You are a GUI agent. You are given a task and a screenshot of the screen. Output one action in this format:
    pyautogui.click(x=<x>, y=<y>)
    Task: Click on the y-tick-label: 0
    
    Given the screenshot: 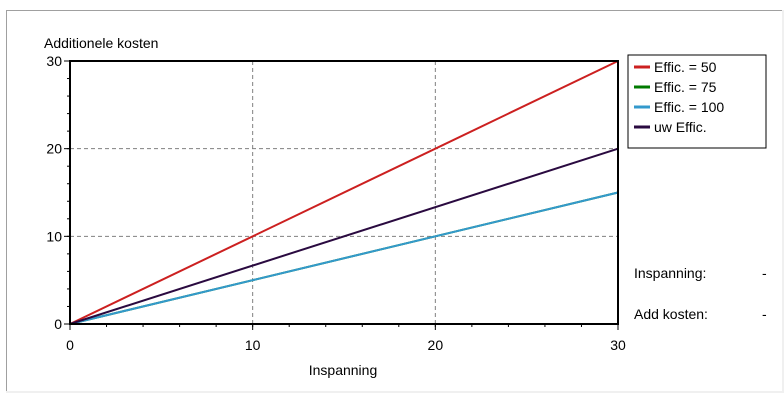 What is the action you would take?
    pyautogui.click(x=58, y=324)
    